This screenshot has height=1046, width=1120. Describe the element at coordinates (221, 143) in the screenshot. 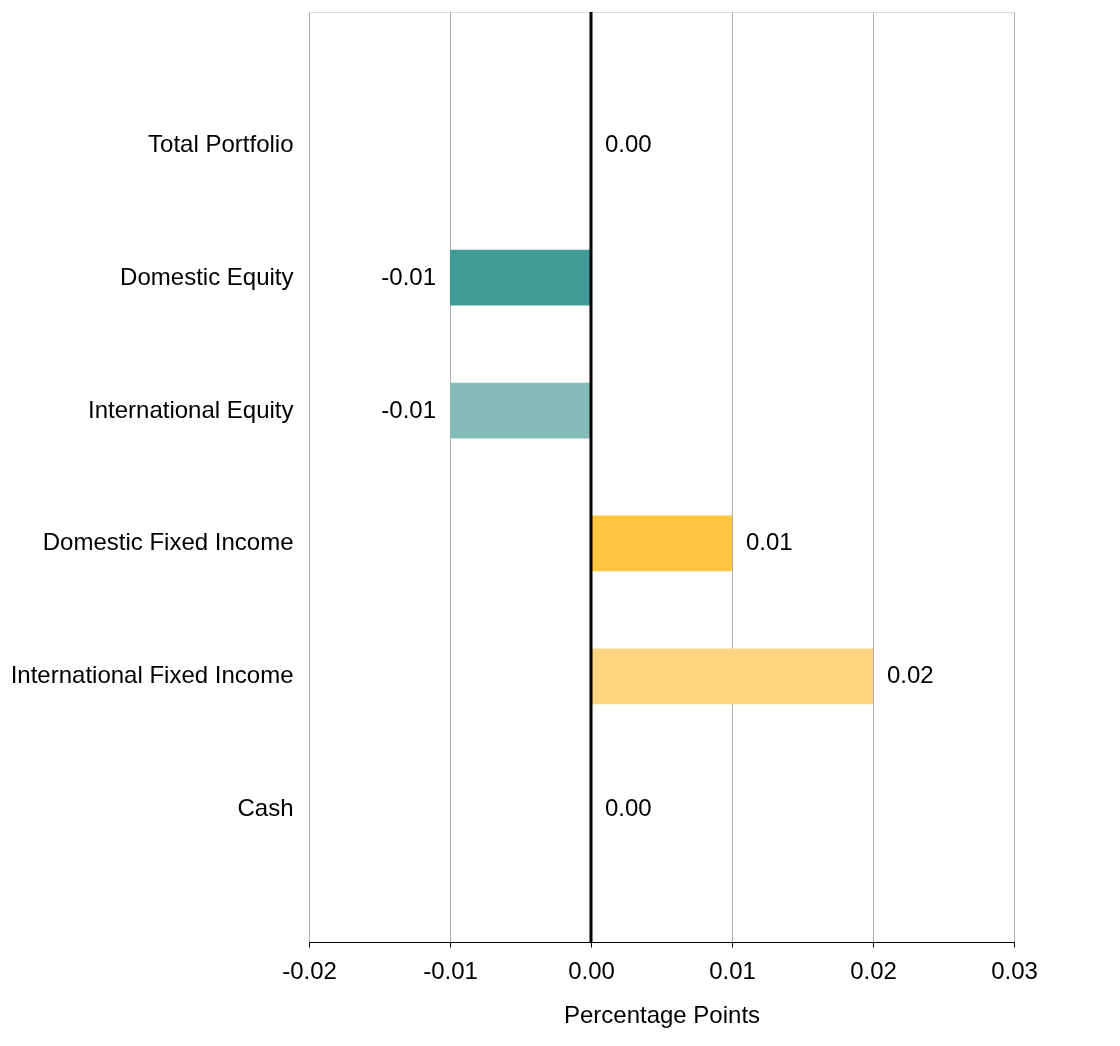

I see `y-tick-label: Total Portfolio` at that location.